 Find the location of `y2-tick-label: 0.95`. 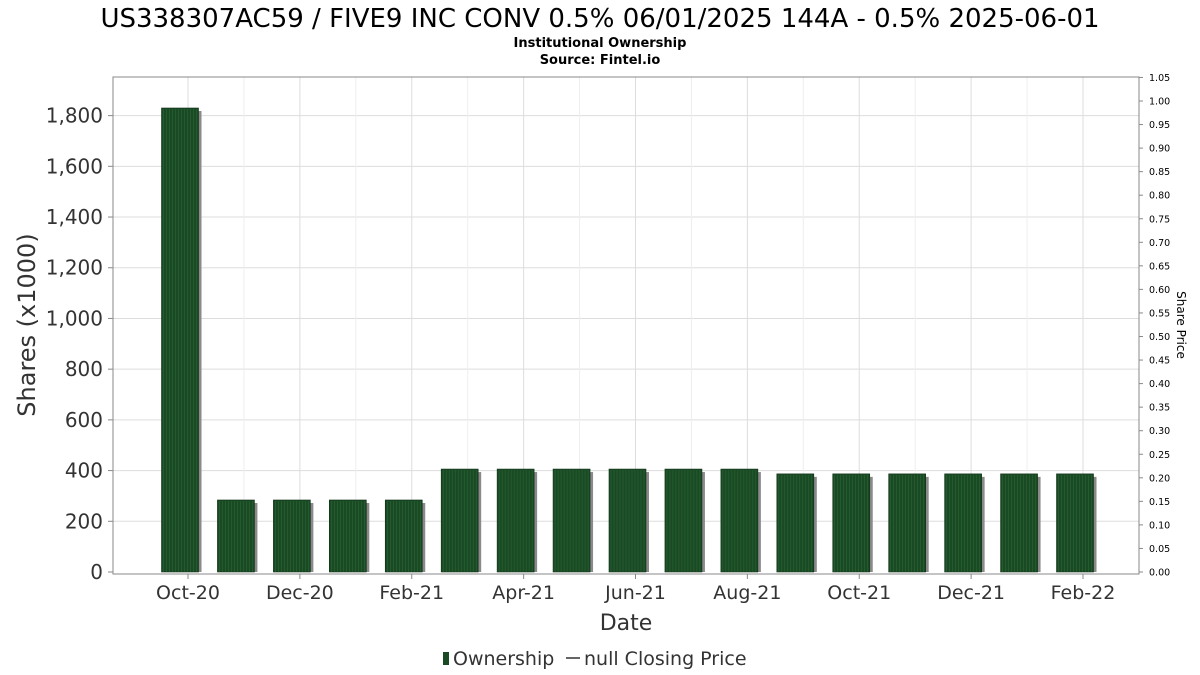

y2-tick-label: 0.95 is located at coordinates (1159, 125).